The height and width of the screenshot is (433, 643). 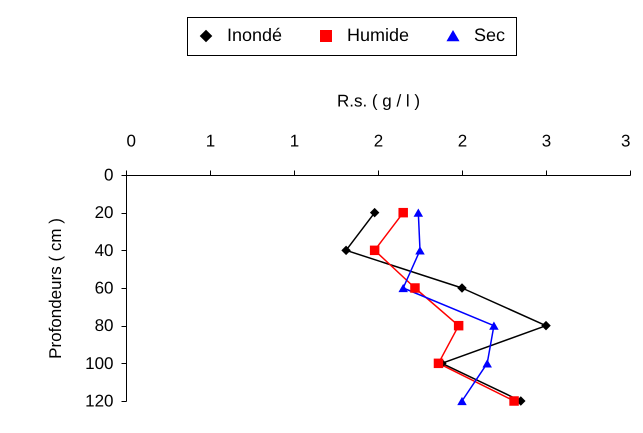 What do you see at coordinates (254, 35) in the screenshot?
I see `legend-label: Inondé` at bounding box center [254, 35].